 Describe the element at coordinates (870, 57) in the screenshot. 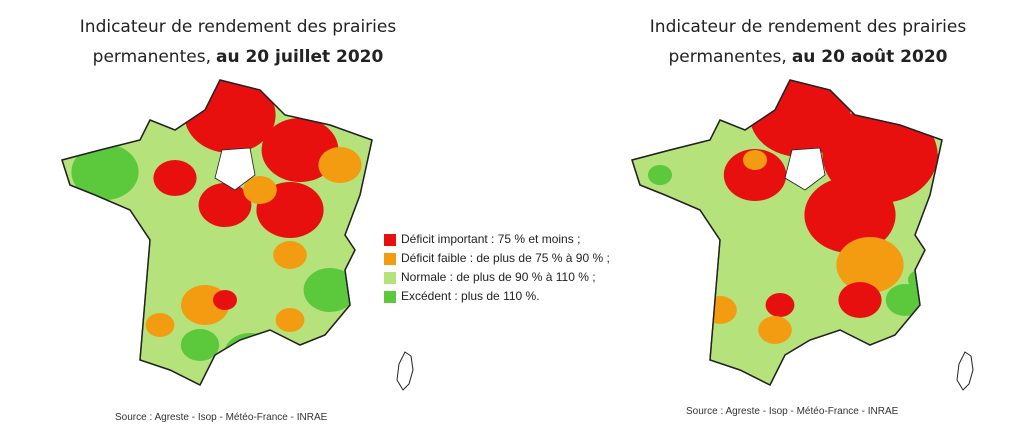

I see `title-date: au 20 août 2020` at that location.